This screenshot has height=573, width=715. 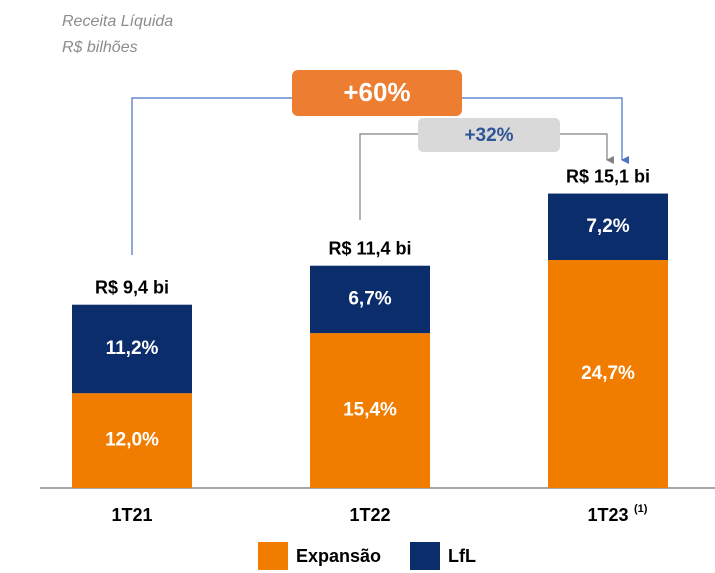 I want to click on x-tick-label: 1T23, so click(x=607, y=515).